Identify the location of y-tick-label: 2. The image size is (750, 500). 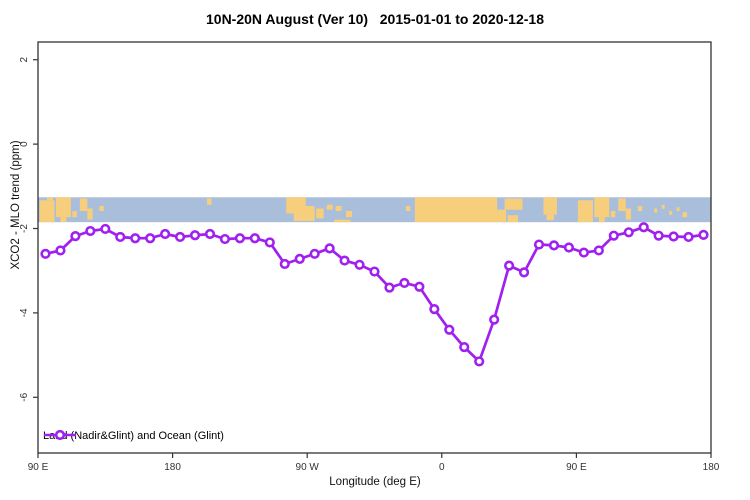
(24, 59).